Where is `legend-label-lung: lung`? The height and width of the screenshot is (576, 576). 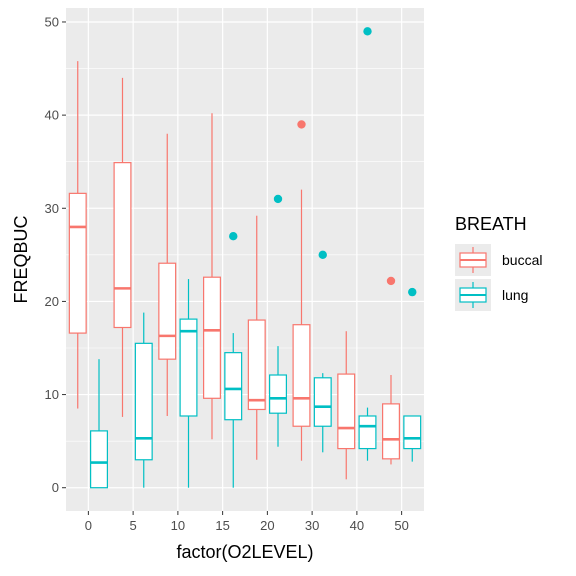 legend-label-lung: lung is located at coordinates (515, 295).